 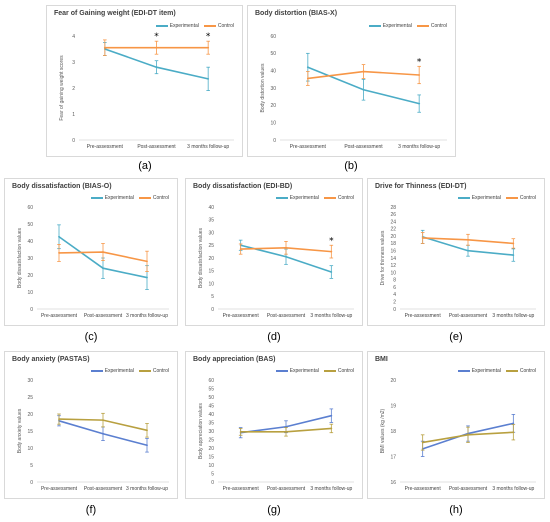 I want to click on y-tick-label: 45, so click(x=211, y=406).